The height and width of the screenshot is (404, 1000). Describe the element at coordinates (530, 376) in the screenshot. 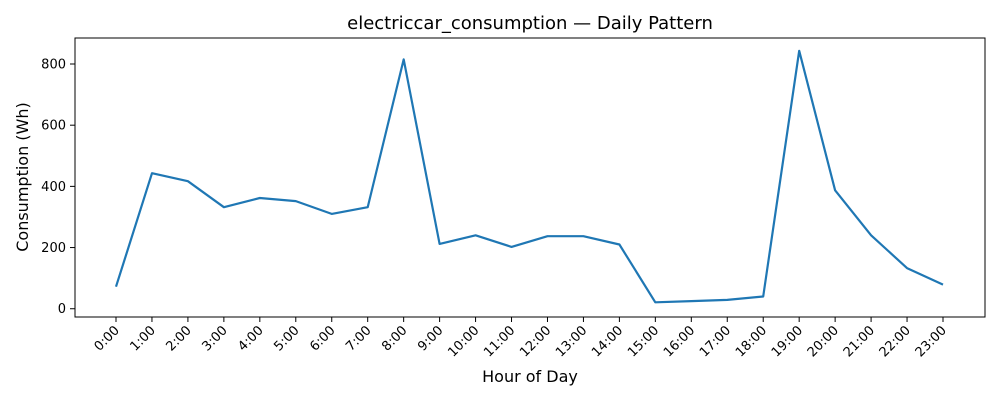

I see `x-axis-label: Hour of Day` at that location.